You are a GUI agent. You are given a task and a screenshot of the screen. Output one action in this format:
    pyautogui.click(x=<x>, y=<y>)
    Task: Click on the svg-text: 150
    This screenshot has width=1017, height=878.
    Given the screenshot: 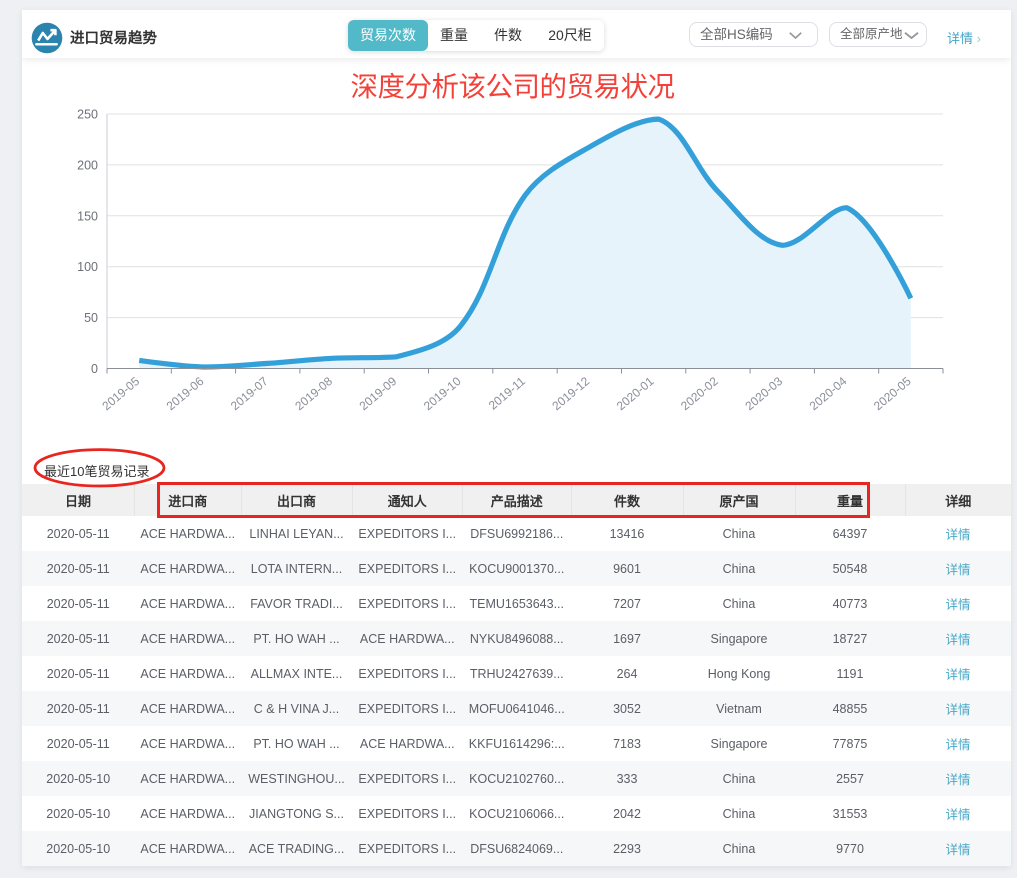 What is the action you would take?
    pyautogui.click(x=87, y=216)
    